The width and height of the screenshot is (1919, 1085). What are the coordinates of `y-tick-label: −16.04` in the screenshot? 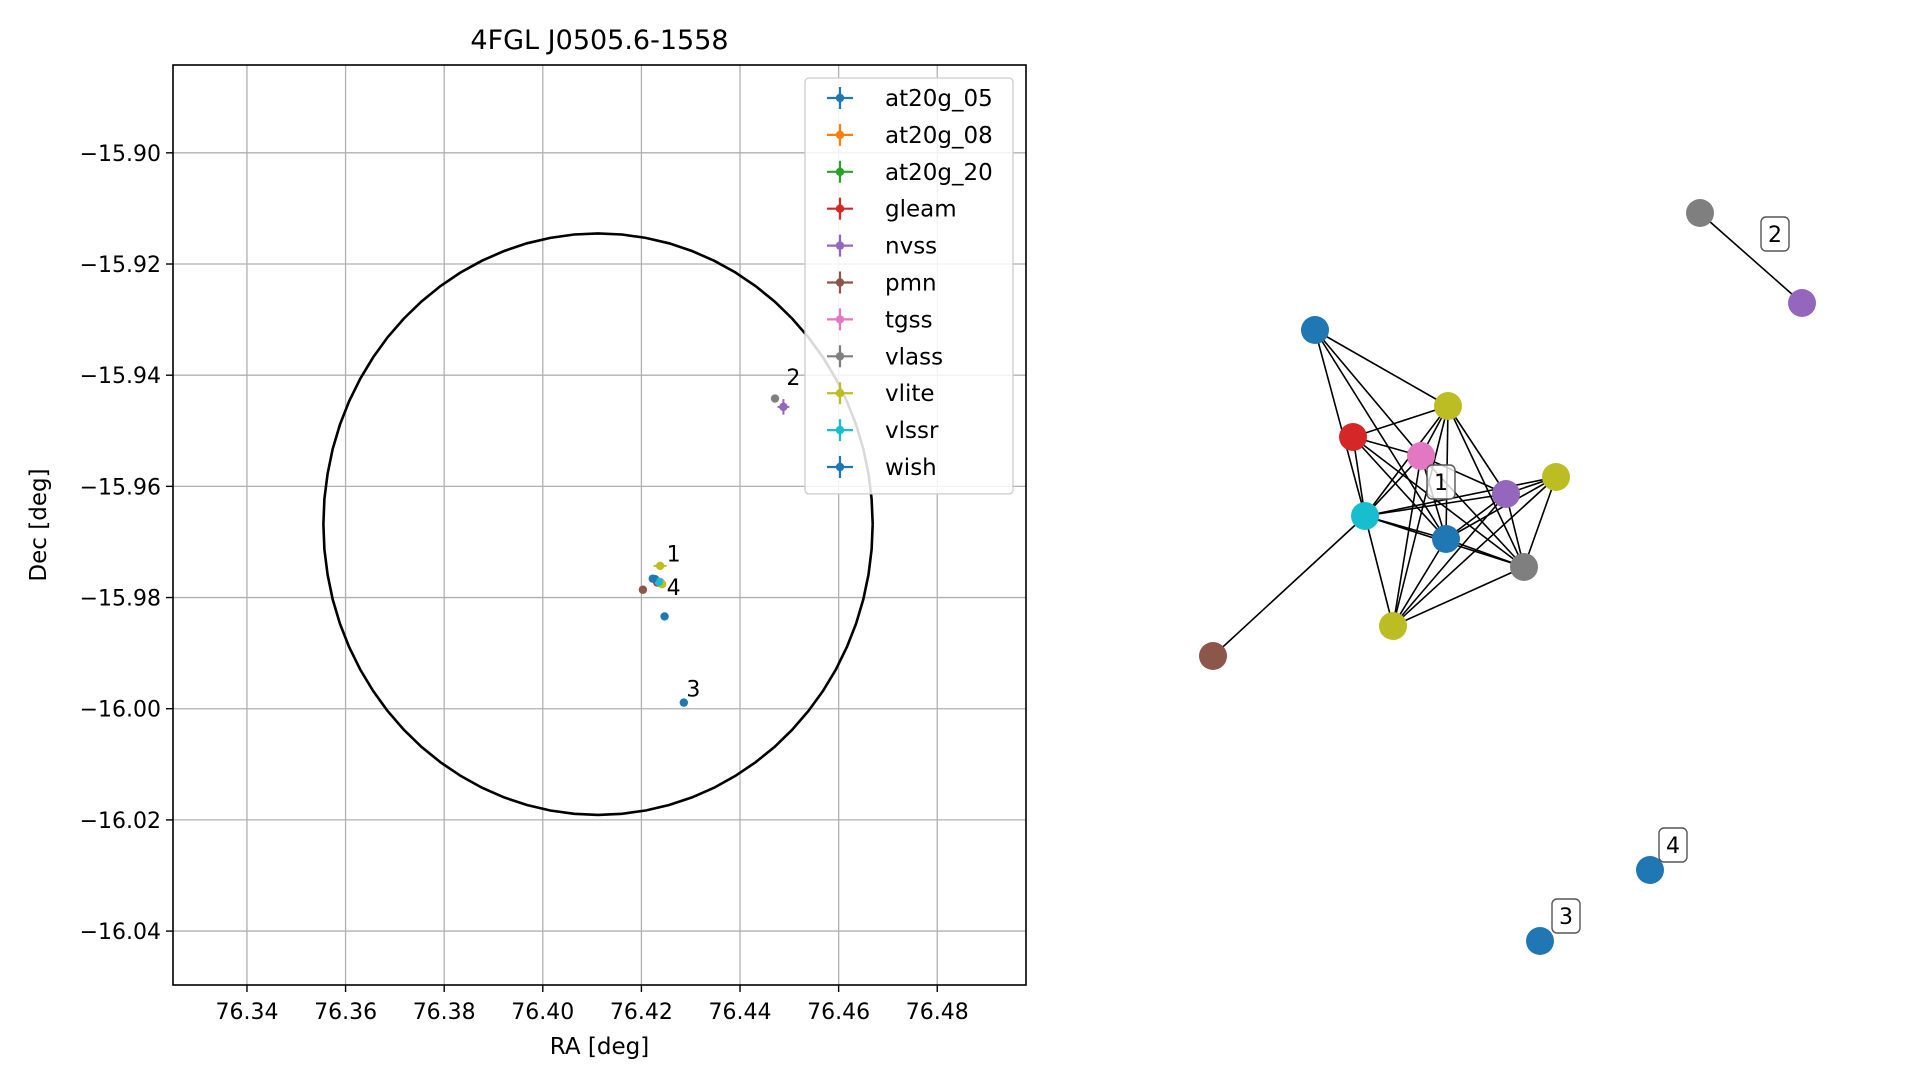 It's located at (120, 932).